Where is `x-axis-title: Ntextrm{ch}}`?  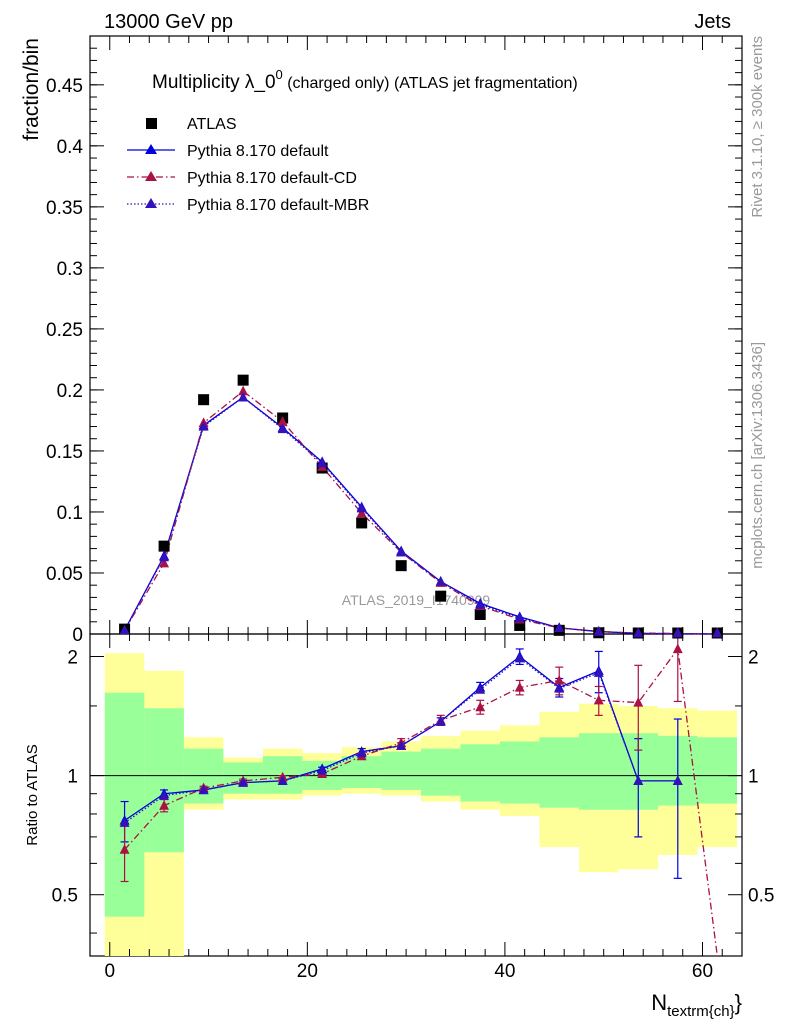 x-axis-title: Ntextrm{ch}} is located at coordinates (696, 1005).